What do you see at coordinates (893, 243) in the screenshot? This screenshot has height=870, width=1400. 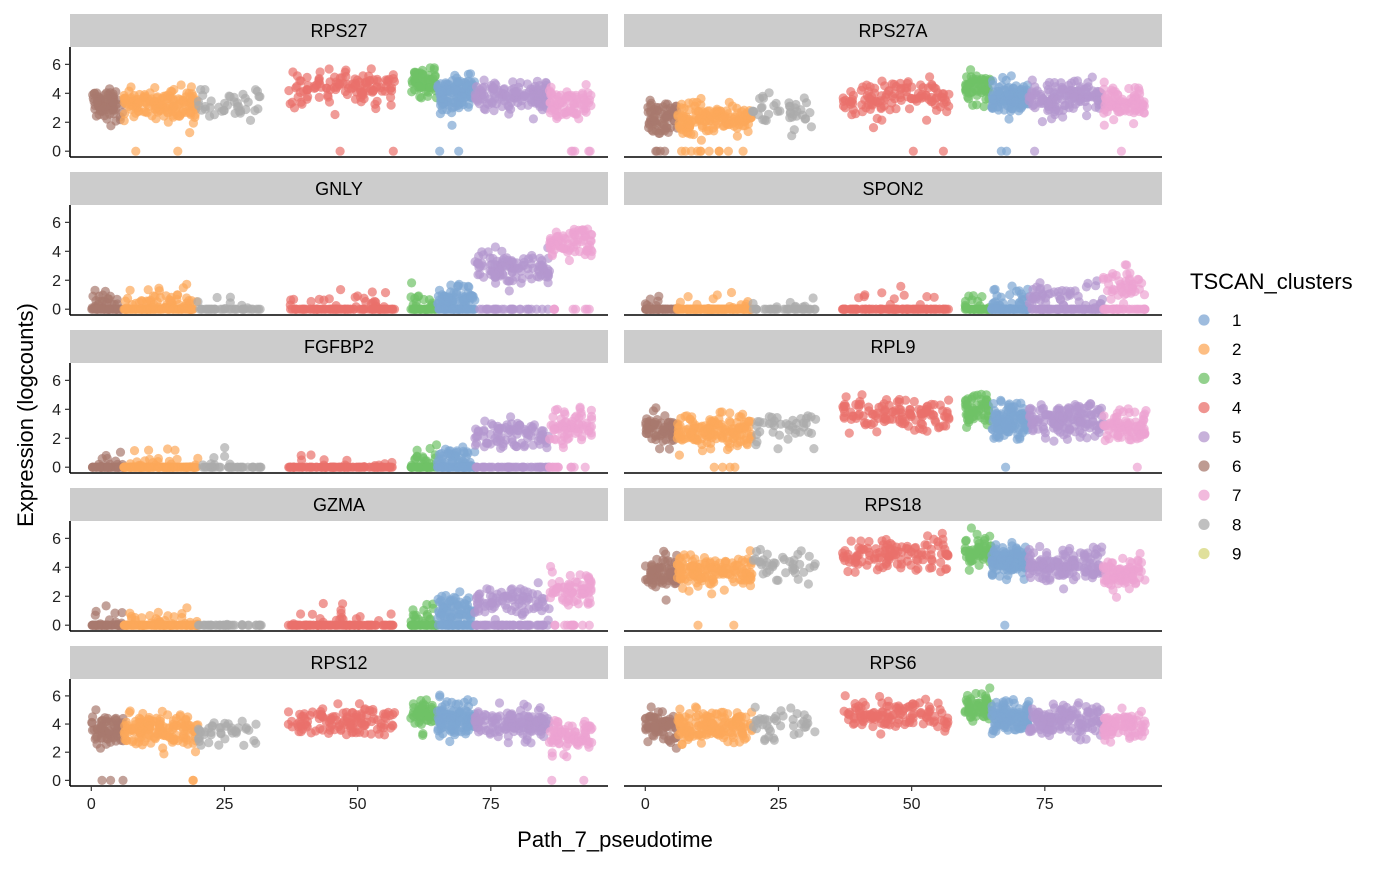 I see `facet-panel-spon2: SPON2` at bounding box center [893, 243].